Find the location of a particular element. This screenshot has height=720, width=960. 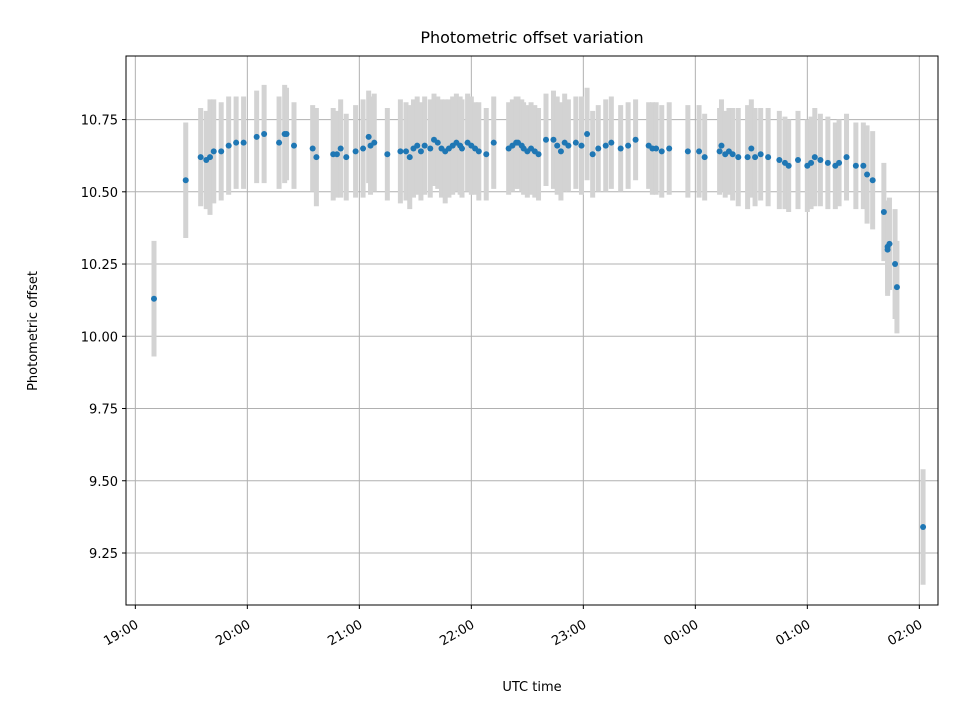

x-axis-label: UTC time is located at coordinates (531, 687).